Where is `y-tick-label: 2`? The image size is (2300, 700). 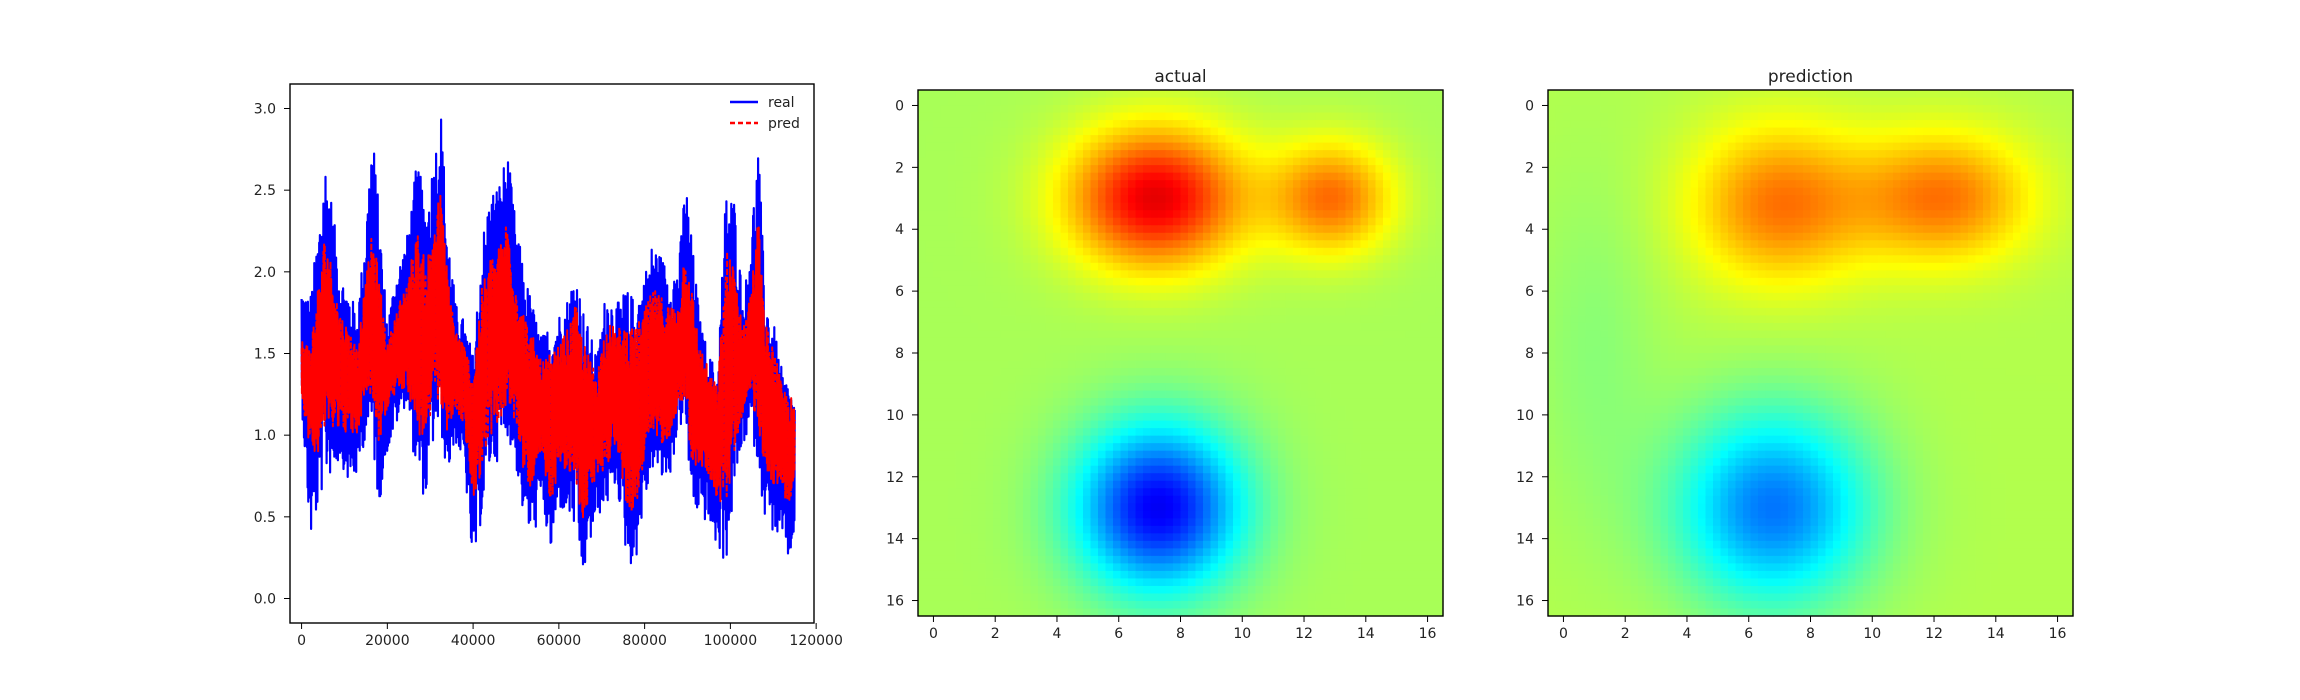 y-tick-label: 2 is located at coordinates (899, 168).